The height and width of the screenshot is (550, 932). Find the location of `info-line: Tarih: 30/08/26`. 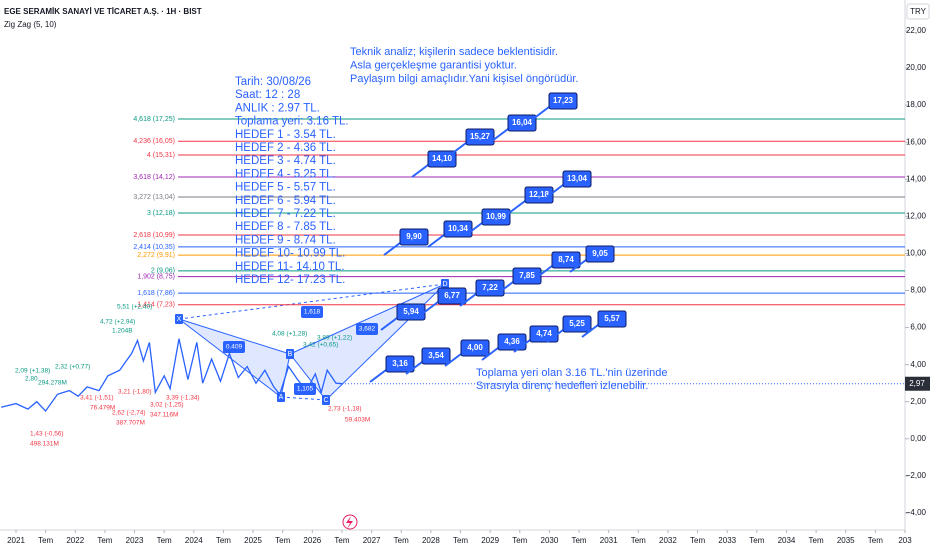

info-line: Tarih: 30/08/26 is located at coordinates (273, 82).